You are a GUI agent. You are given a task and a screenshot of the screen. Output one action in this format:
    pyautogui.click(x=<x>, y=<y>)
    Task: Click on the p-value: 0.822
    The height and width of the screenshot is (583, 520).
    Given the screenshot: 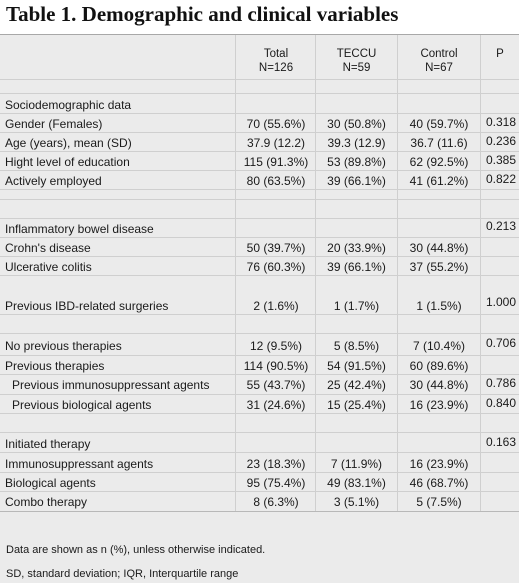 What is the action you would take?
    pyautogui.click(x=501, y=179)
    